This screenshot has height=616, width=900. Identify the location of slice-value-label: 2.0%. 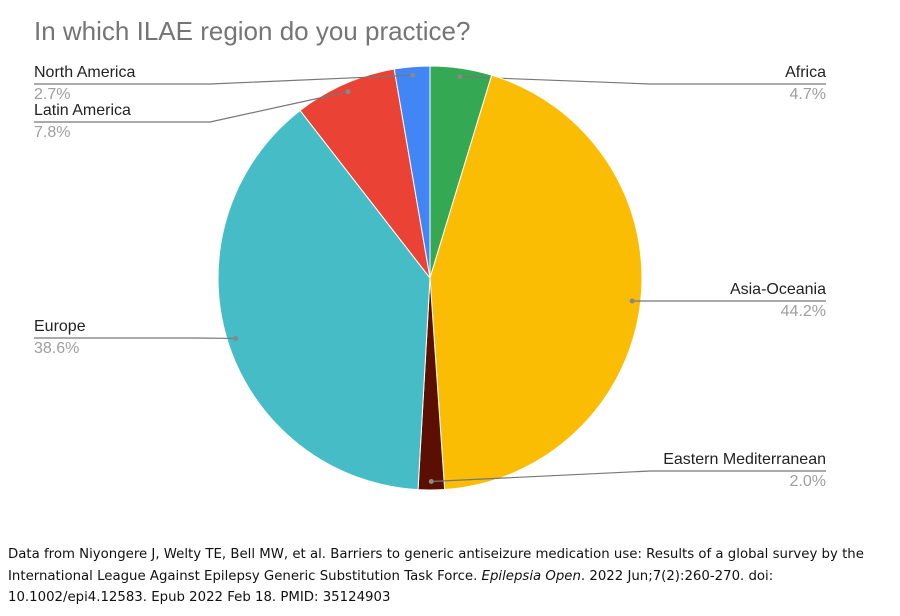
(808, 481).